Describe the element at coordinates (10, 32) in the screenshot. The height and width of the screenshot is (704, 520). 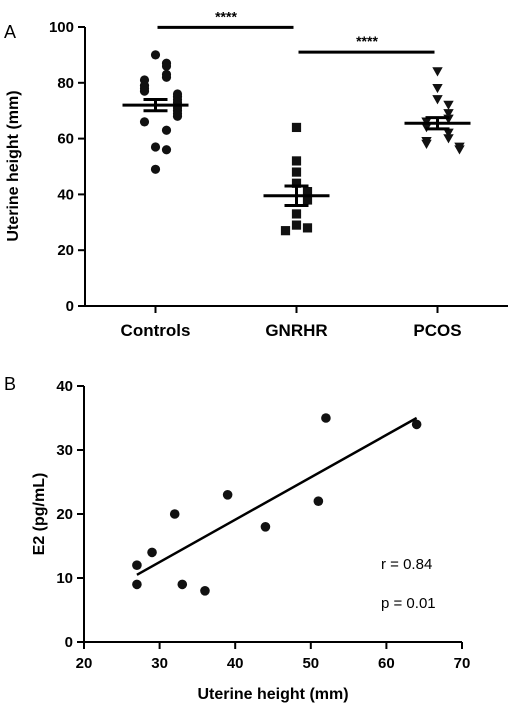
I see `panel-letter-a: A` at that location.